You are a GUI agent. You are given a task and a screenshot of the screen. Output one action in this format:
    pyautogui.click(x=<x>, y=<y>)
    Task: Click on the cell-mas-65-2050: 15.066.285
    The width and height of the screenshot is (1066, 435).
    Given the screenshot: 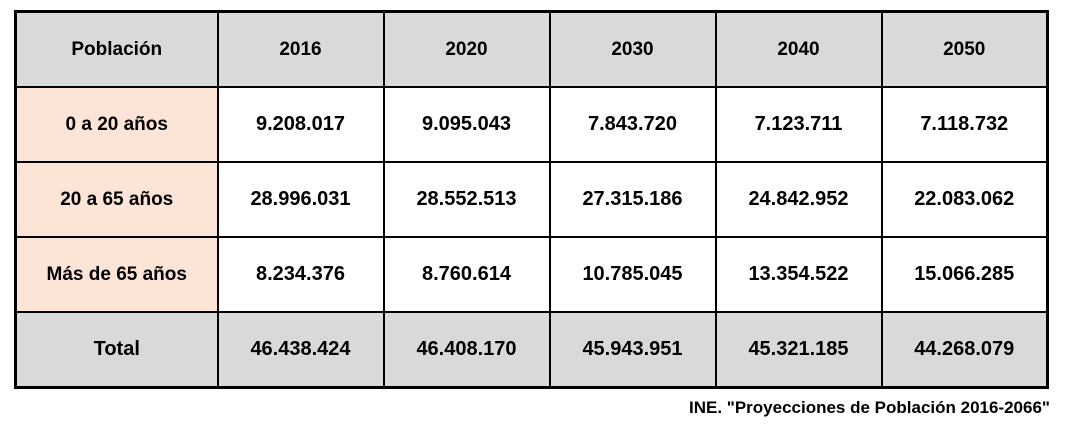 What is the action you would take?
    pyautogui.click(x=964, y=274)
    